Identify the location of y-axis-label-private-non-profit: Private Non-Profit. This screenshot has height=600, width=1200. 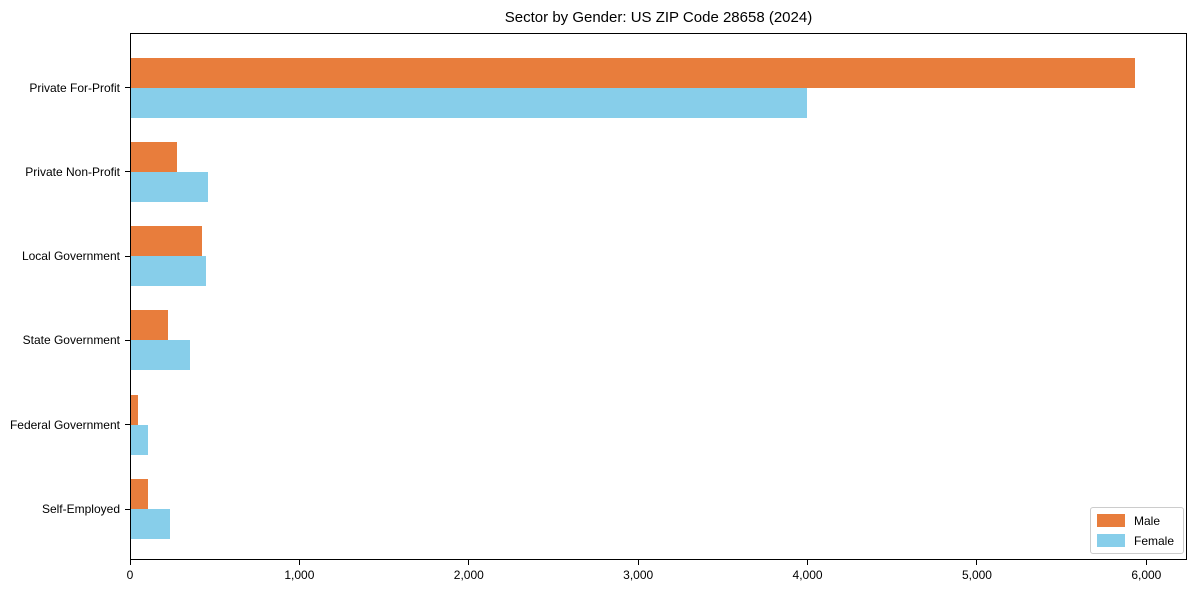
(72, 171).